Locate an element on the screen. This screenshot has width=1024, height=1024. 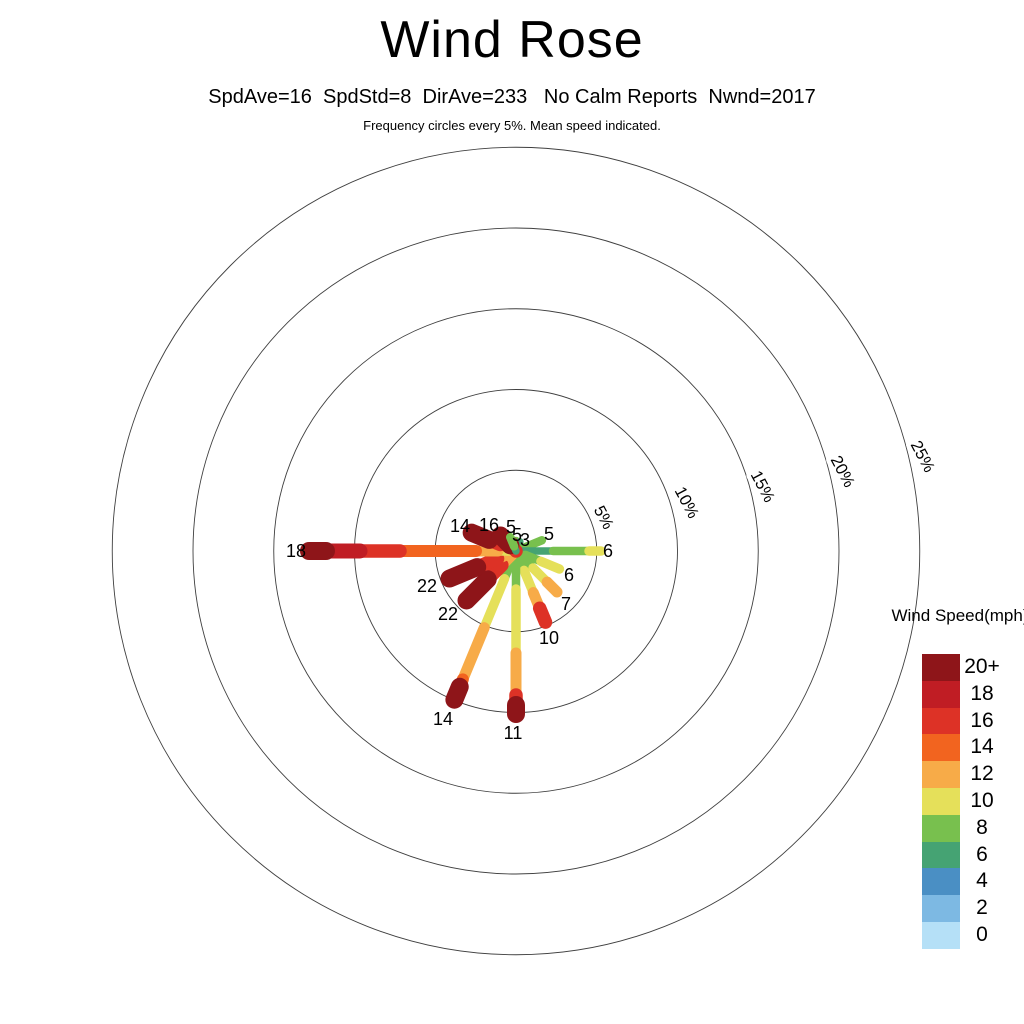
legend-label: 14 is located at coordinates (982, 747).